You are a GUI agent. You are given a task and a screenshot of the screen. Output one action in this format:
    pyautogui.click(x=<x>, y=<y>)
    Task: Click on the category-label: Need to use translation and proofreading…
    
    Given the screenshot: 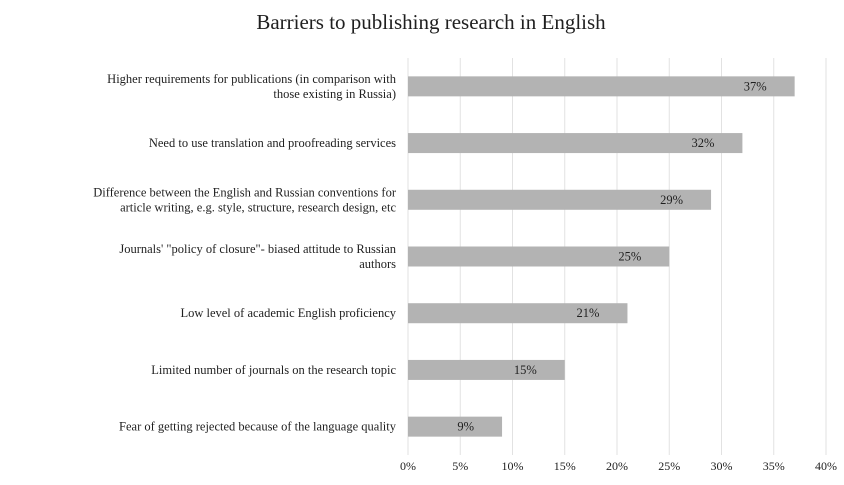 What is the action you would take?
    pyautogui.click(x=272, y=143)
    